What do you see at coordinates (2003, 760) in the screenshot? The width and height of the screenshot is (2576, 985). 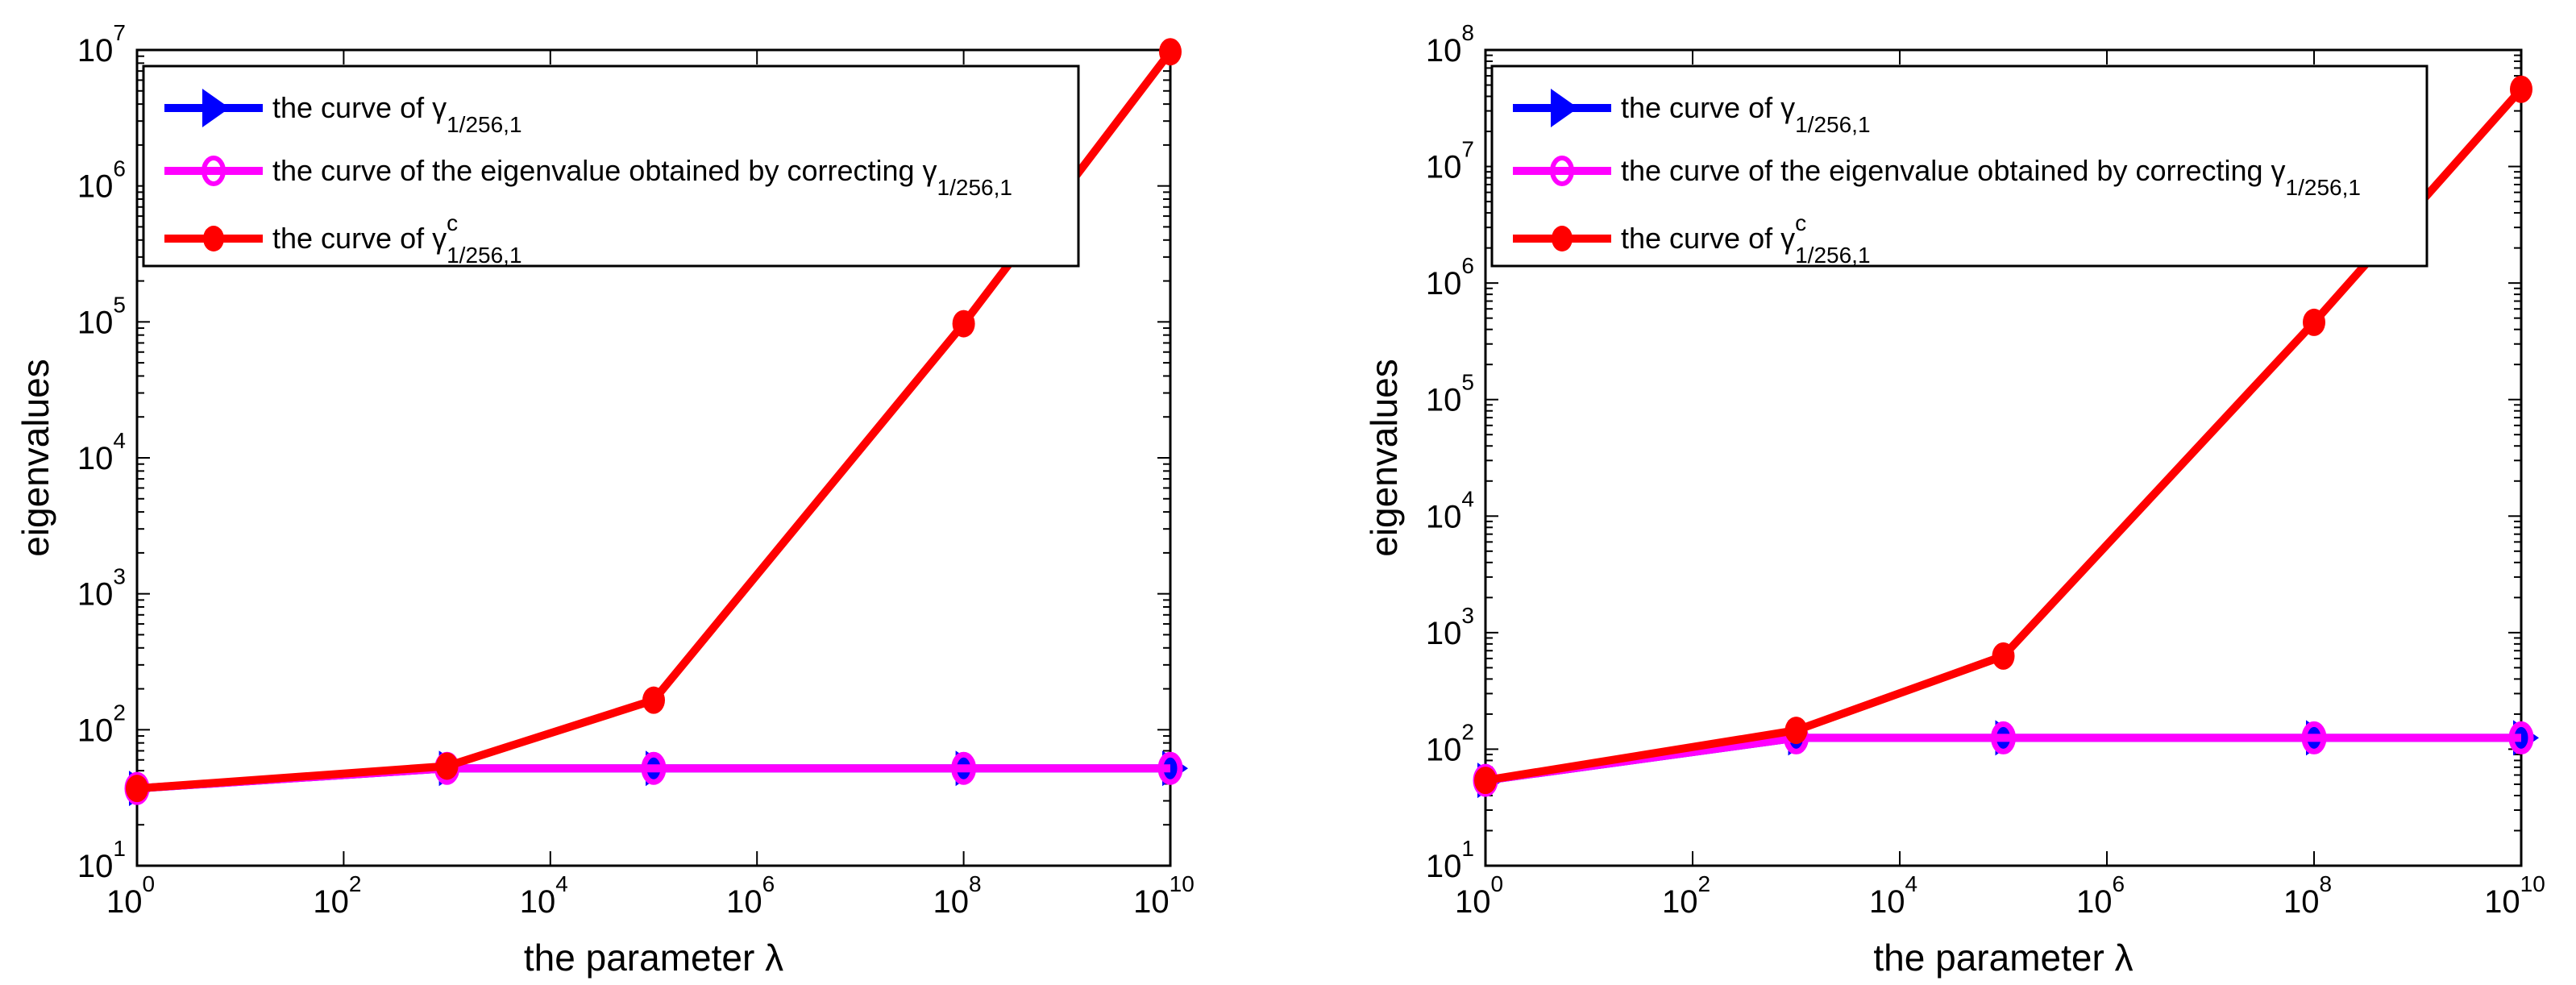 I see `series-line-open-circle` at bounding box center [2003, 760].